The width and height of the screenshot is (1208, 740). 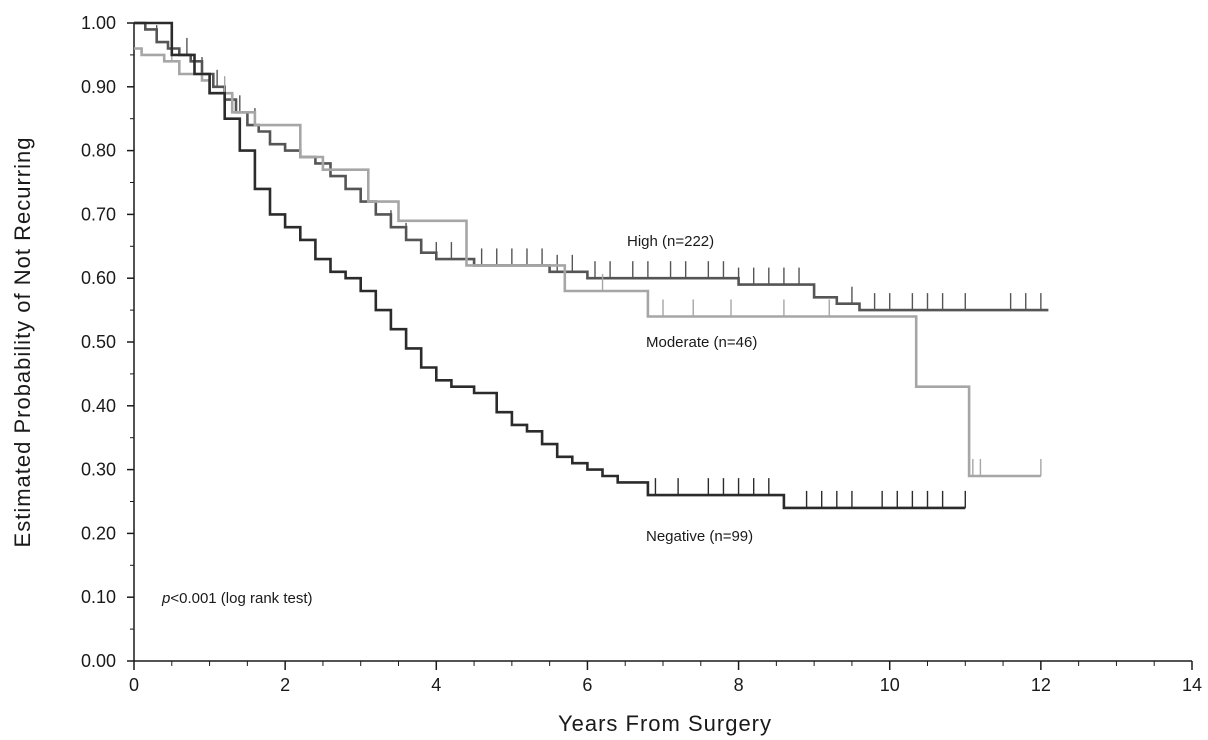 I want to click on y-tick-label: 0.10, so click(x=98, y=597).